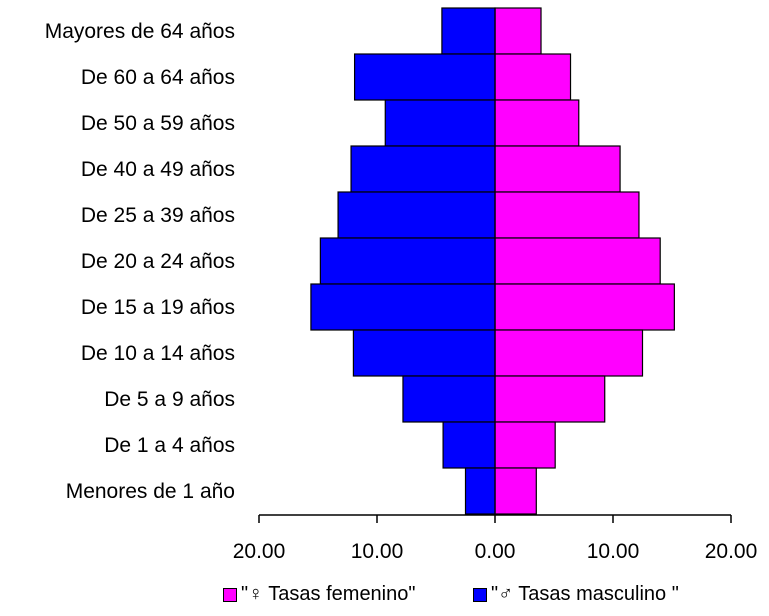 Image resolution: width=769 pixels, height=616 pixels. Describe the element at coordinates (158, 169) in the screenshot. I see `category-label-de-40-a-49-anos: De 40 a 49 años` at that location.